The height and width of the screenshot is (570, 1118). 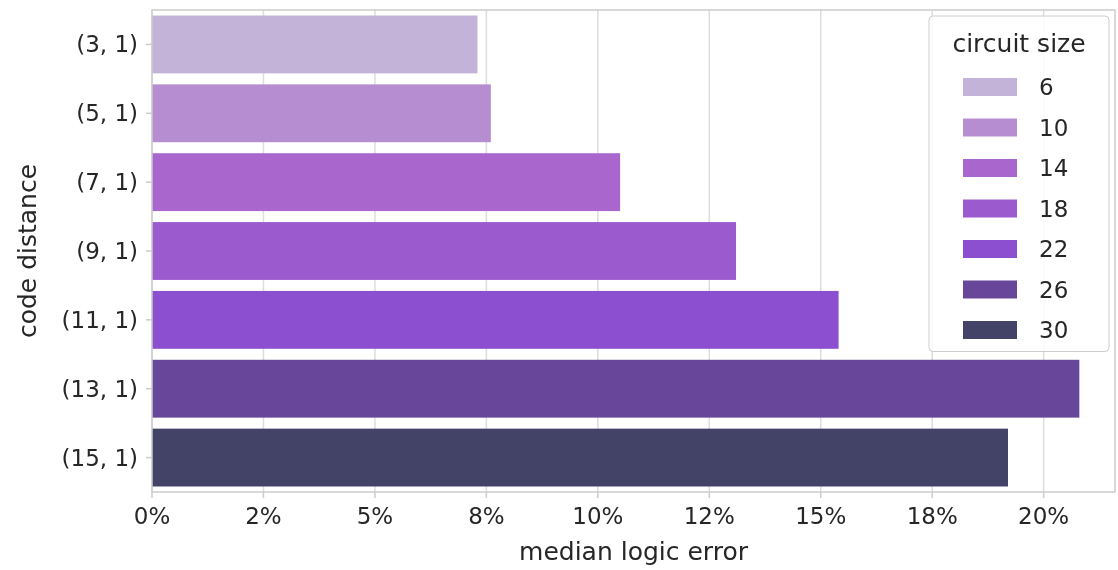 What do you see at coordinates (263, 516) in the screenshot?
I see `x-tick-label: 2%` at bounding box center [263, 516].